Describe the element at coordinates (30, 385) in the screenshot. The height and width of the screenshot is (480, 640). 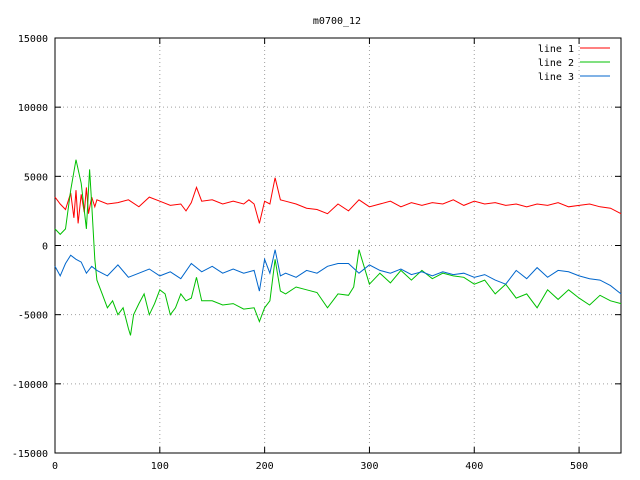
I see `y-tick-label: -10000` at that location.